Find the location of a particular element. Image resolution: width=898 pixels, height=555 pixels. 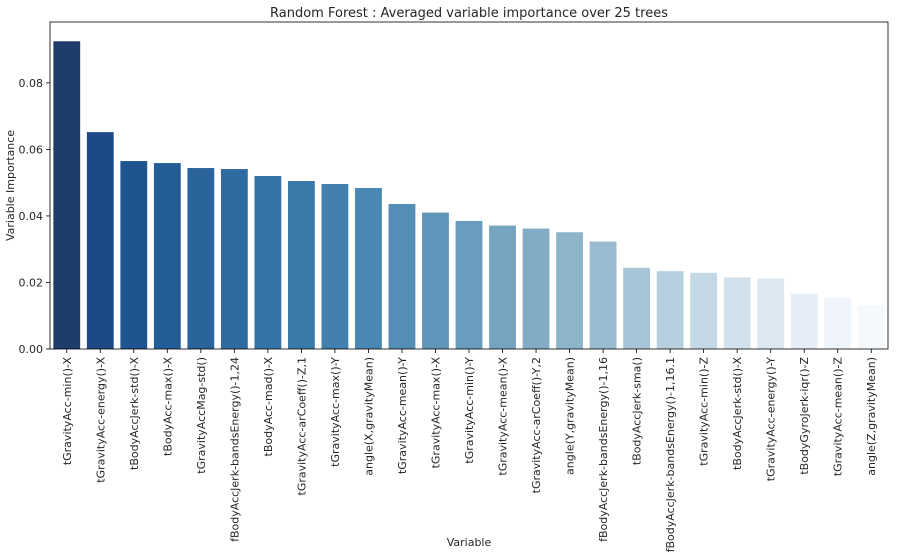

x-tick-label: tGravityAcc-min()-X is located at coordinates (67, 411).